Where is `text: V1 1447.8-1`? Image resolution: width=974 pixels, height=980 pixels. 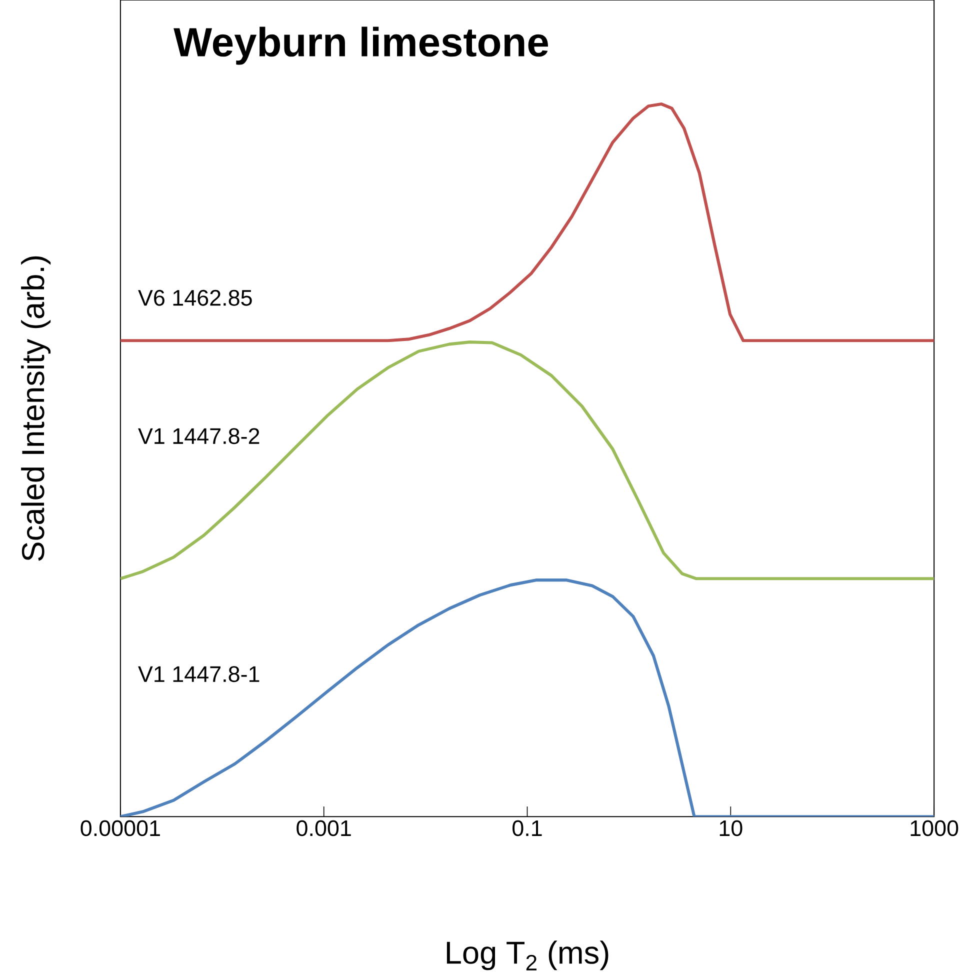 text: V1 1447.8-1 is located at coordinates (199, 674).